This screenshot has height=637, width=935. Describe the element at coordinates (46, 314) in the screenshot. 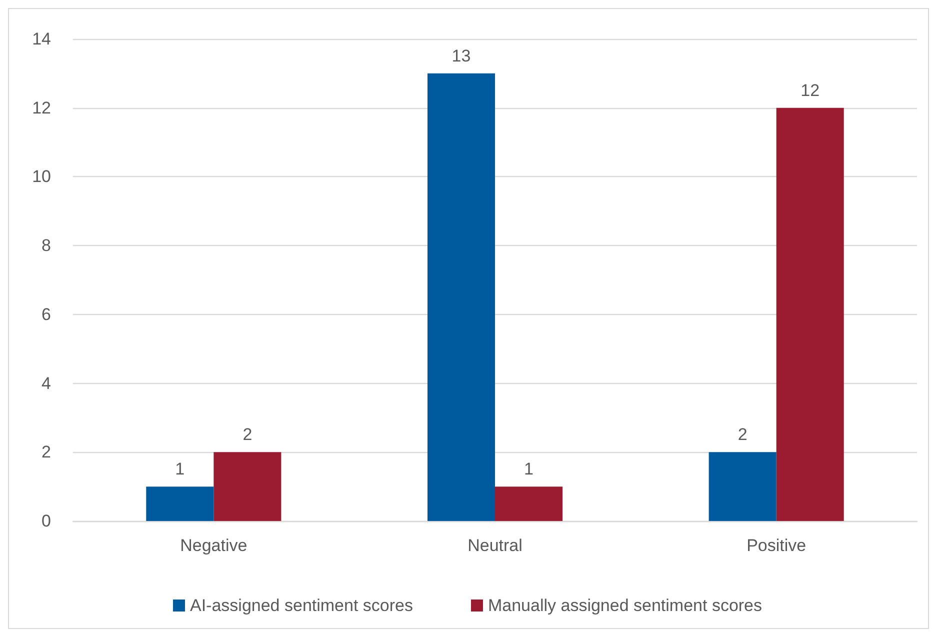

I see `y-tick-label: 6` at that location.